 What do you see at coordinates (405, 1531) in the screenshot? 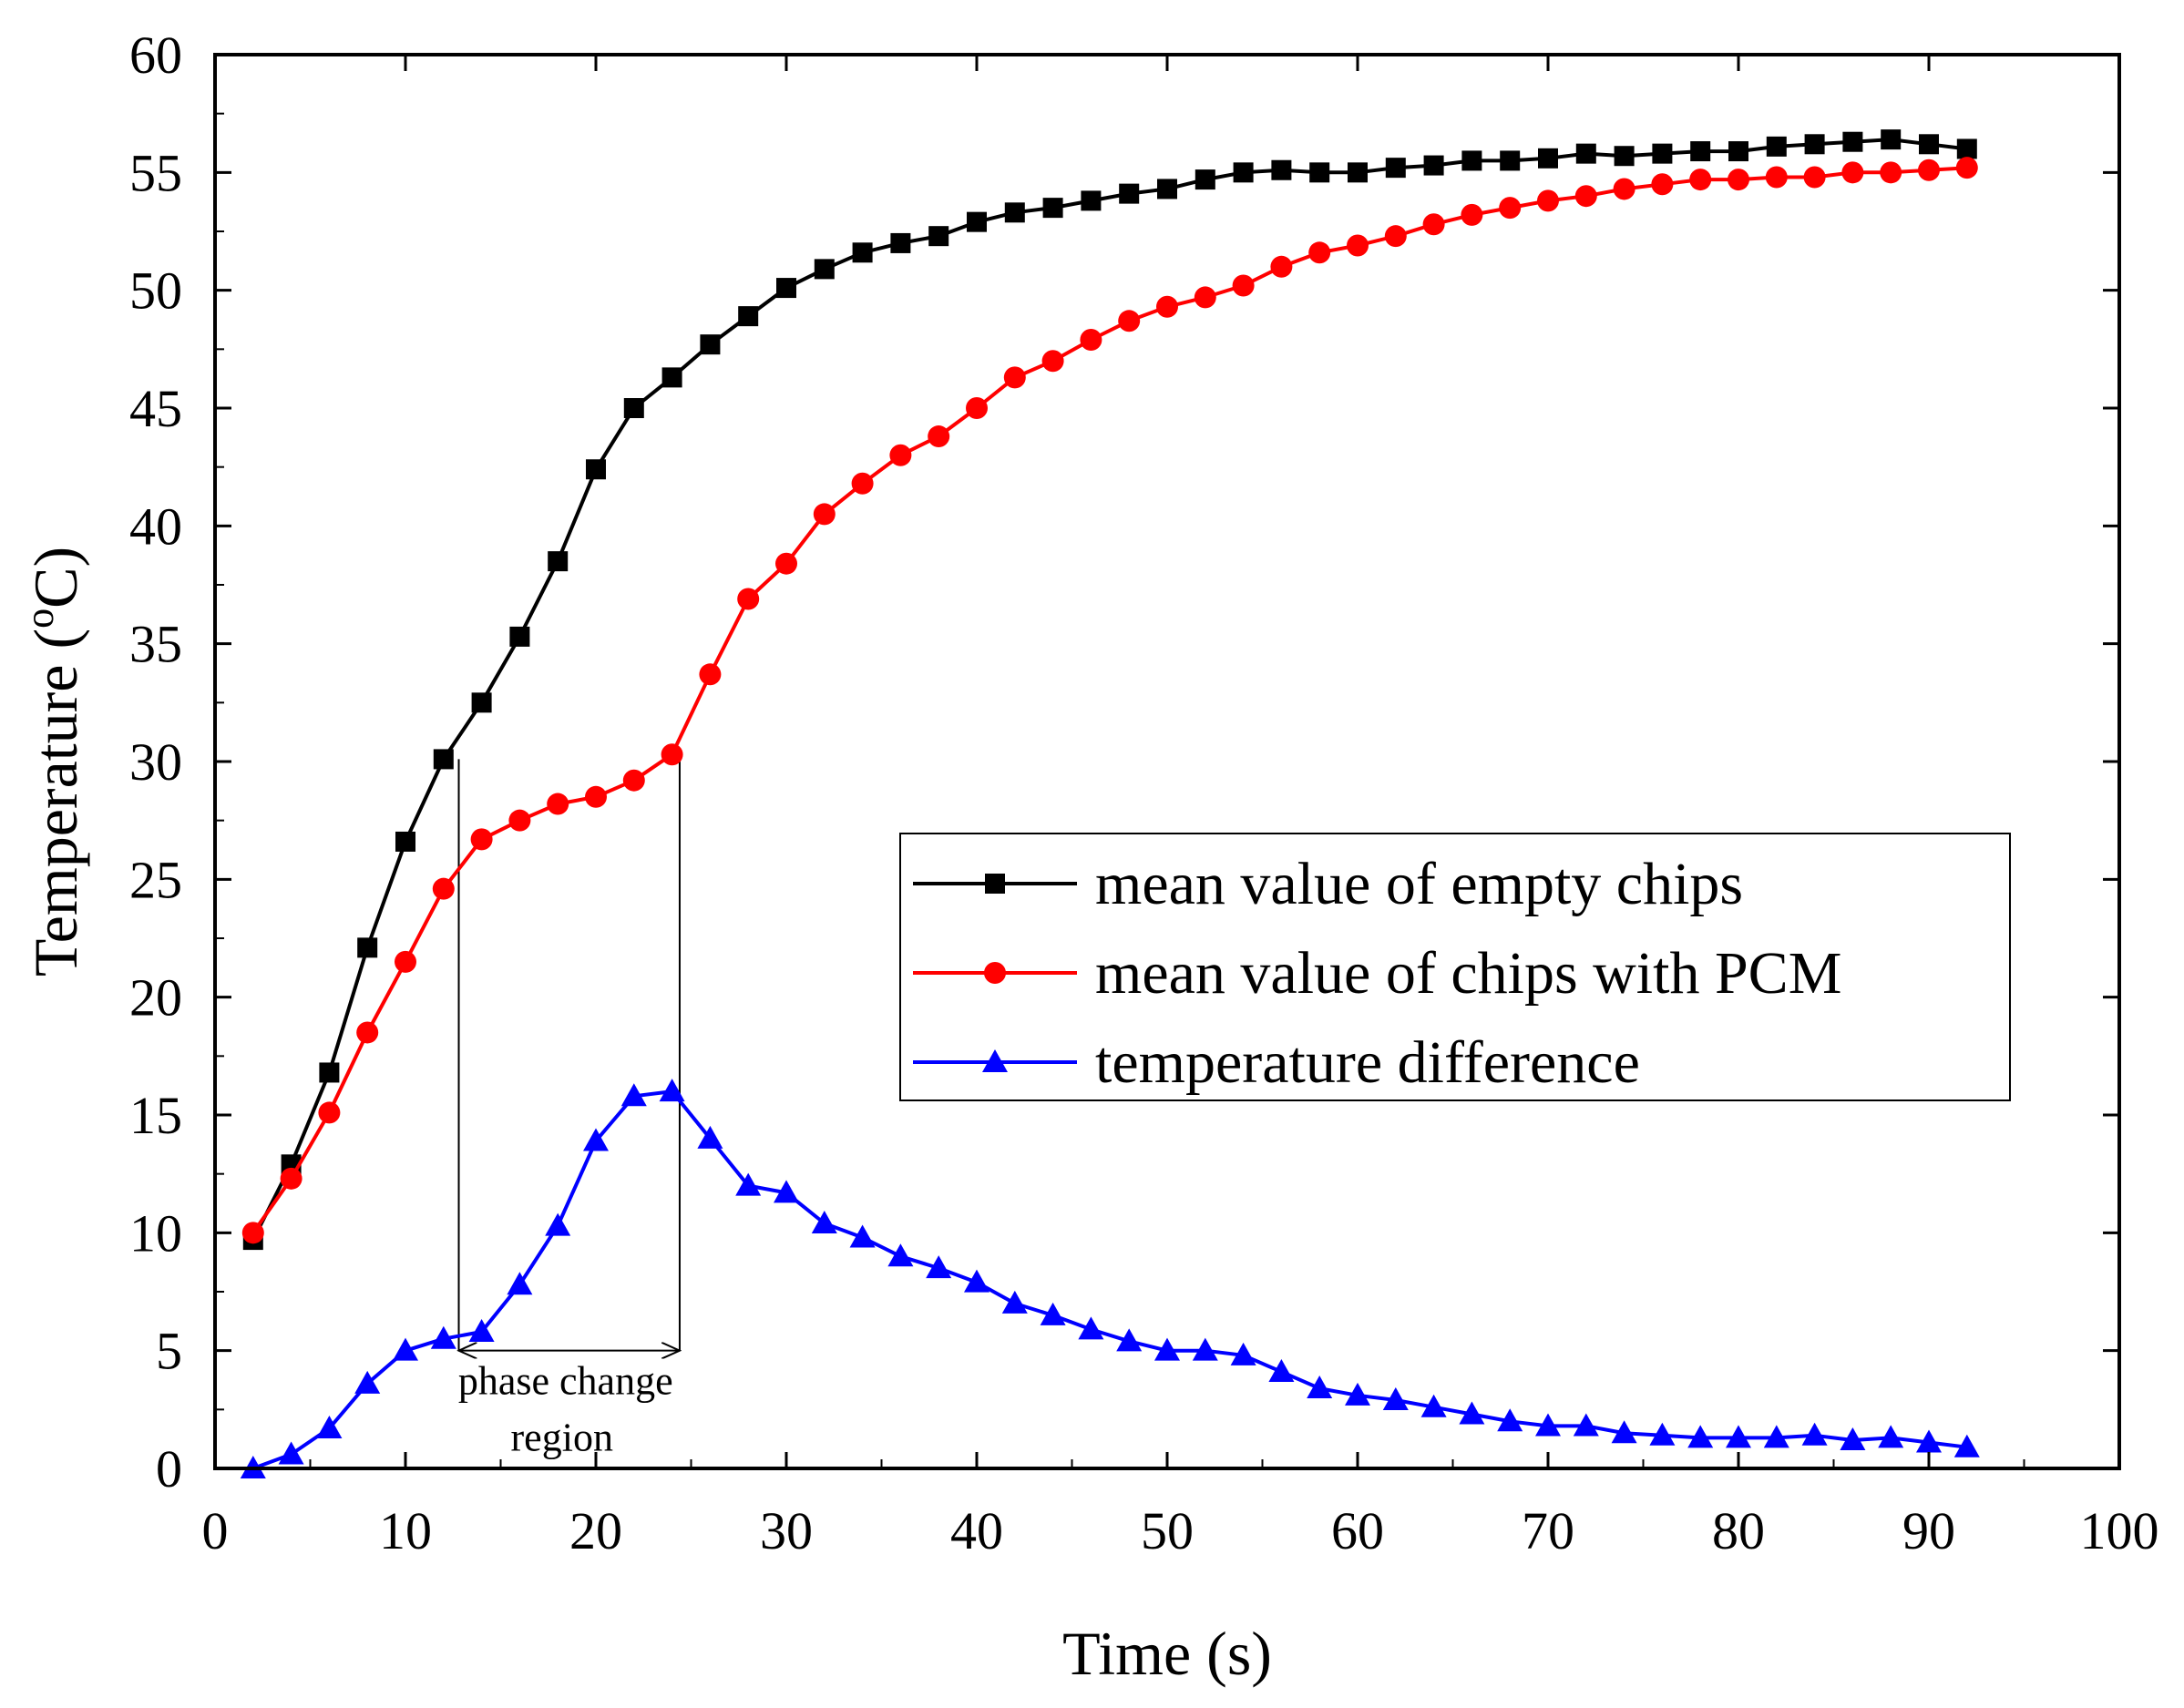
I see `x-tick-label: 10` at bounding box center [405, 1531].